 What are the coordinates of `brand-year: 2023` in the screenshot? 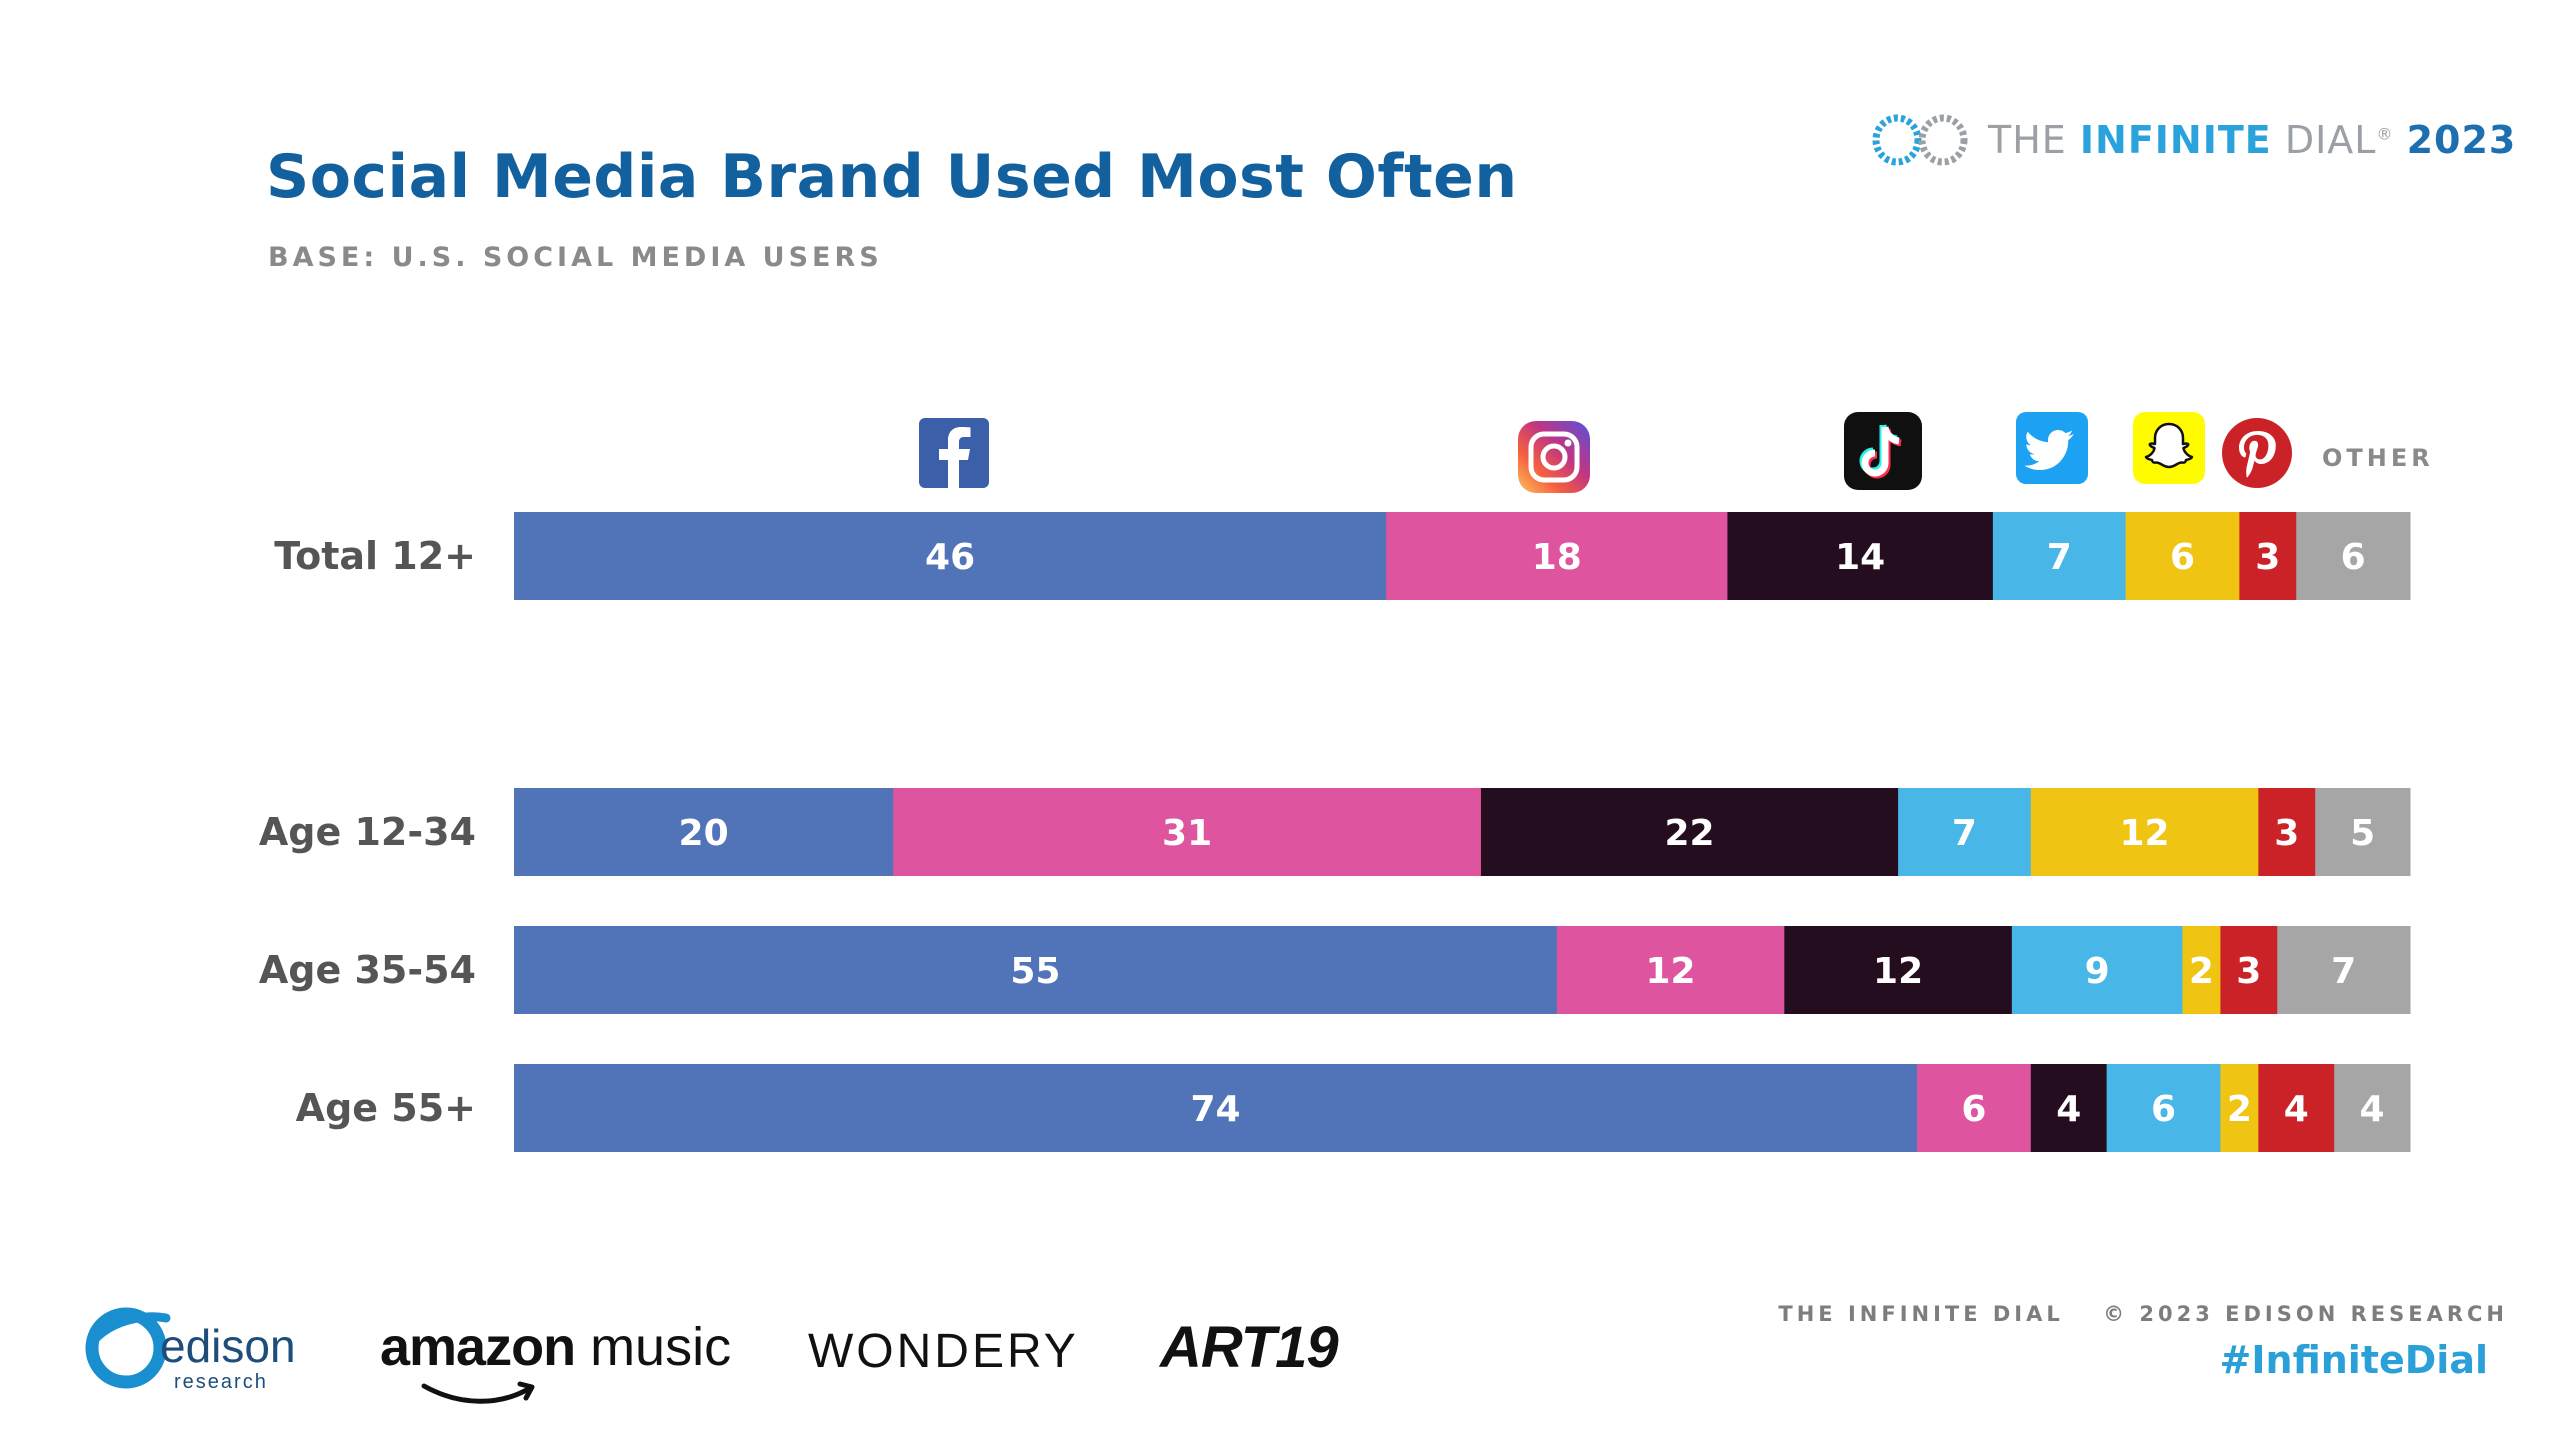 It's located at (2461, 140).